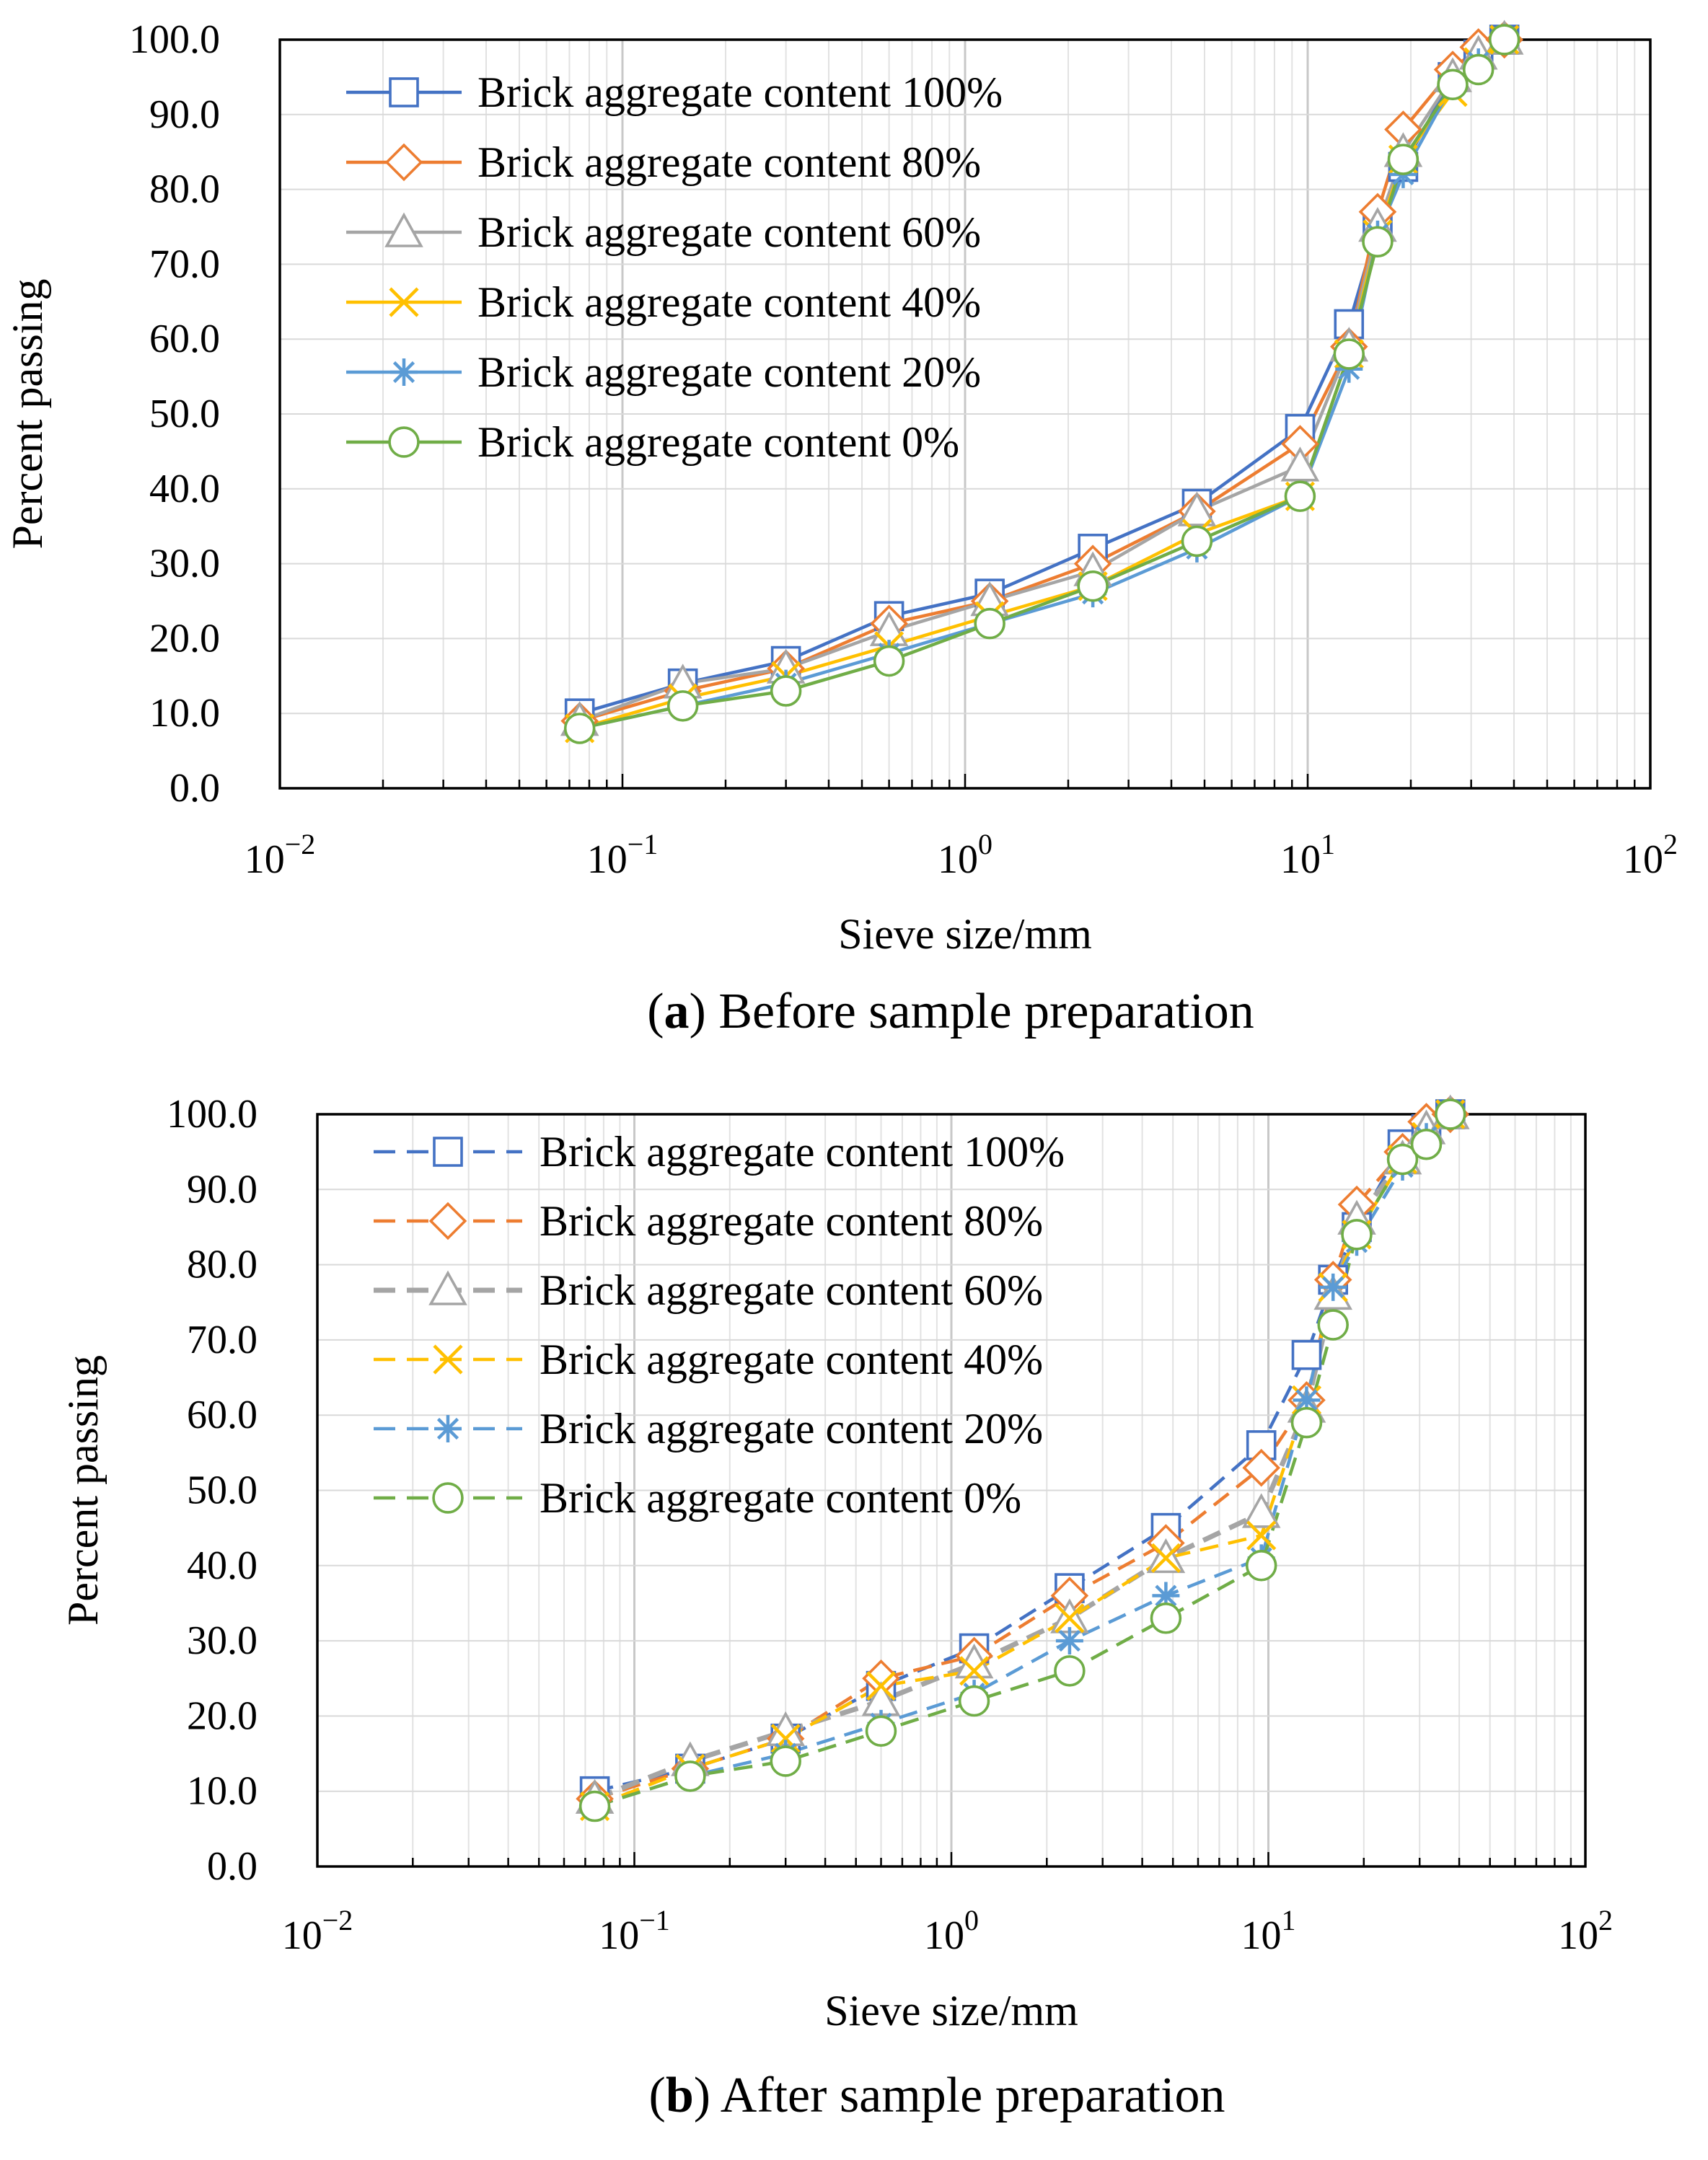  Describe the element at coordinates (195, 788) in the screenshot. I see `y-tick-label: 0.0` at that location.